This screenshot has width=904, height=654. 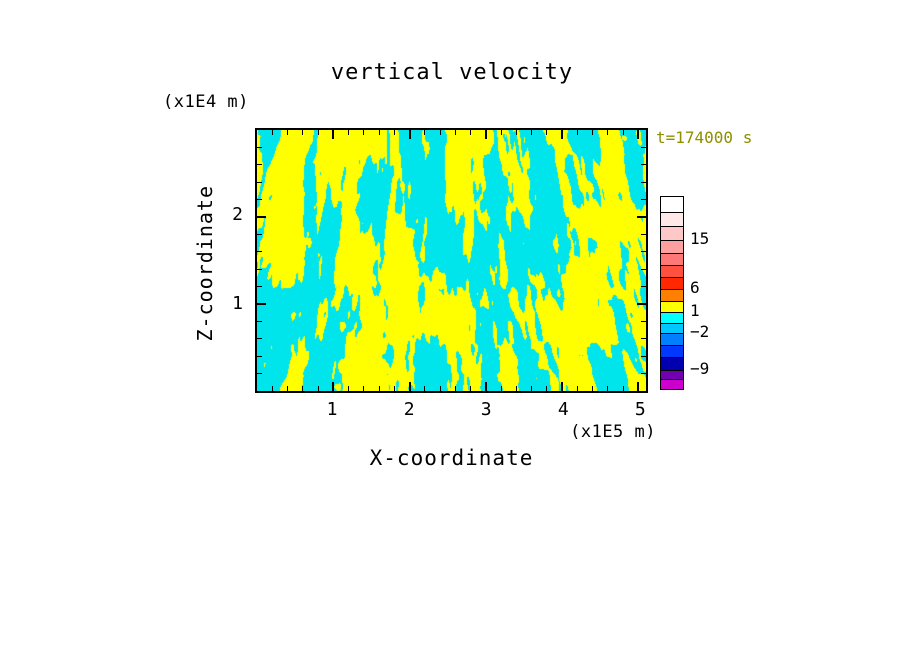 What do you see at coordinates (332, 409) in the screenshot?
I see `x-tick-label: 1` at bounding box center [332, 409].